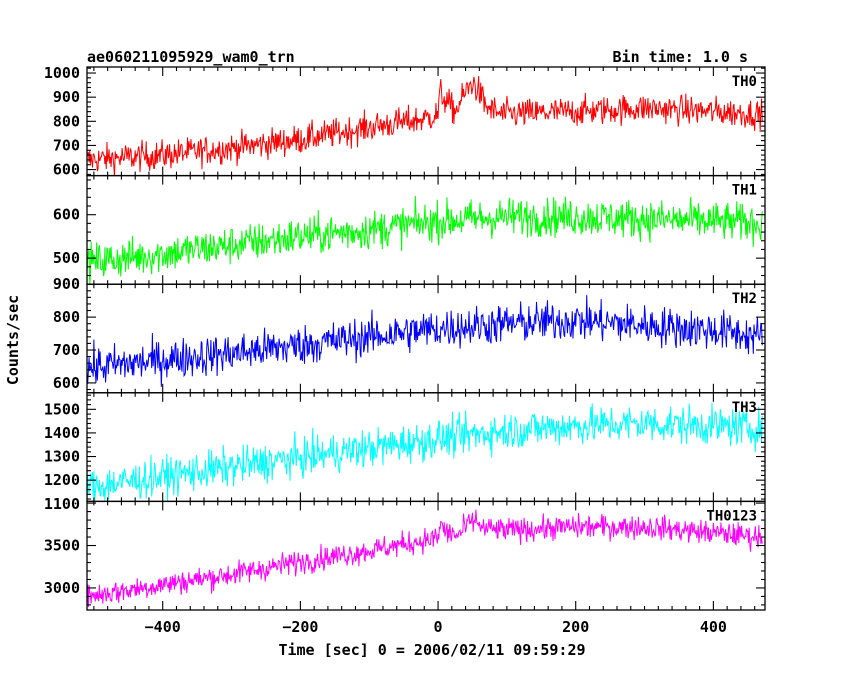 The height and width of the screenshot is (680, 850). What do you see at coordinates (731, 516) in the screenshot?
I see `panel-label: TH0123` at bounding box center [731, 516].